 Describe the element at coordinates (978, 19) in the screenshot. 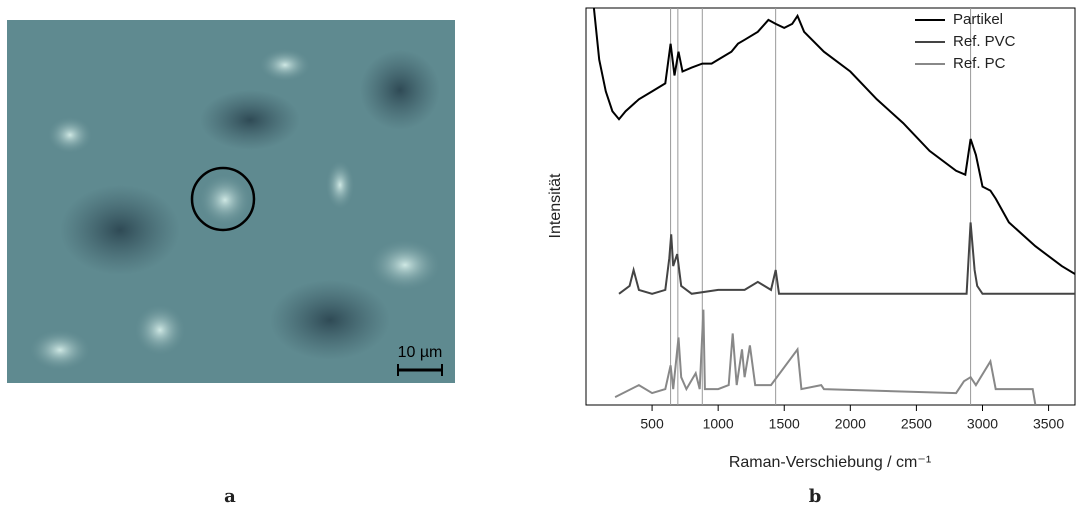

I see `legend-label: Partikel` at that location.